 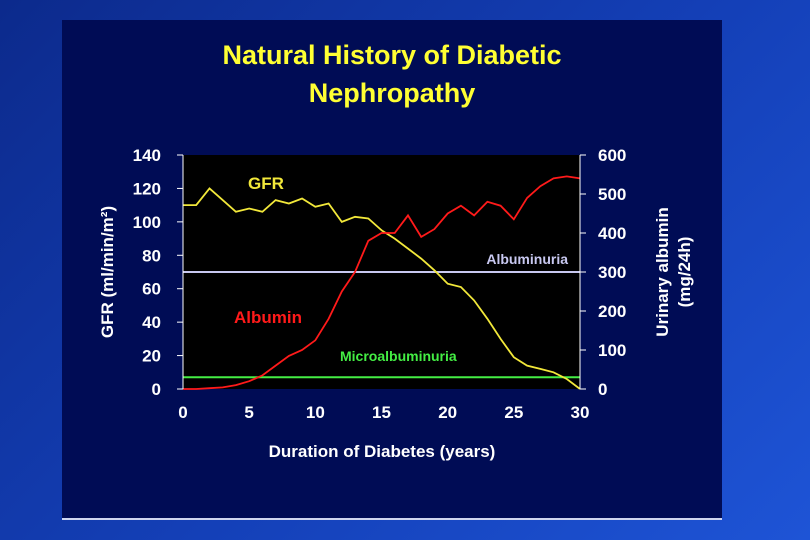 I want to click on x-tick-label: 5, so click(x=248, y=412).